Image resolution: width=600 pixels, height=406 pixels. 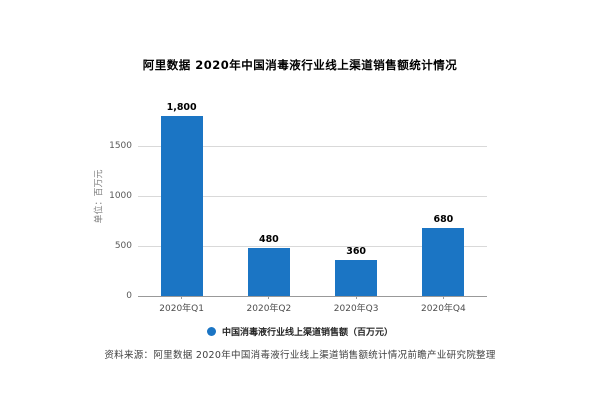 I want to click on bar-value-label: 480, so click(x=268, y=239).